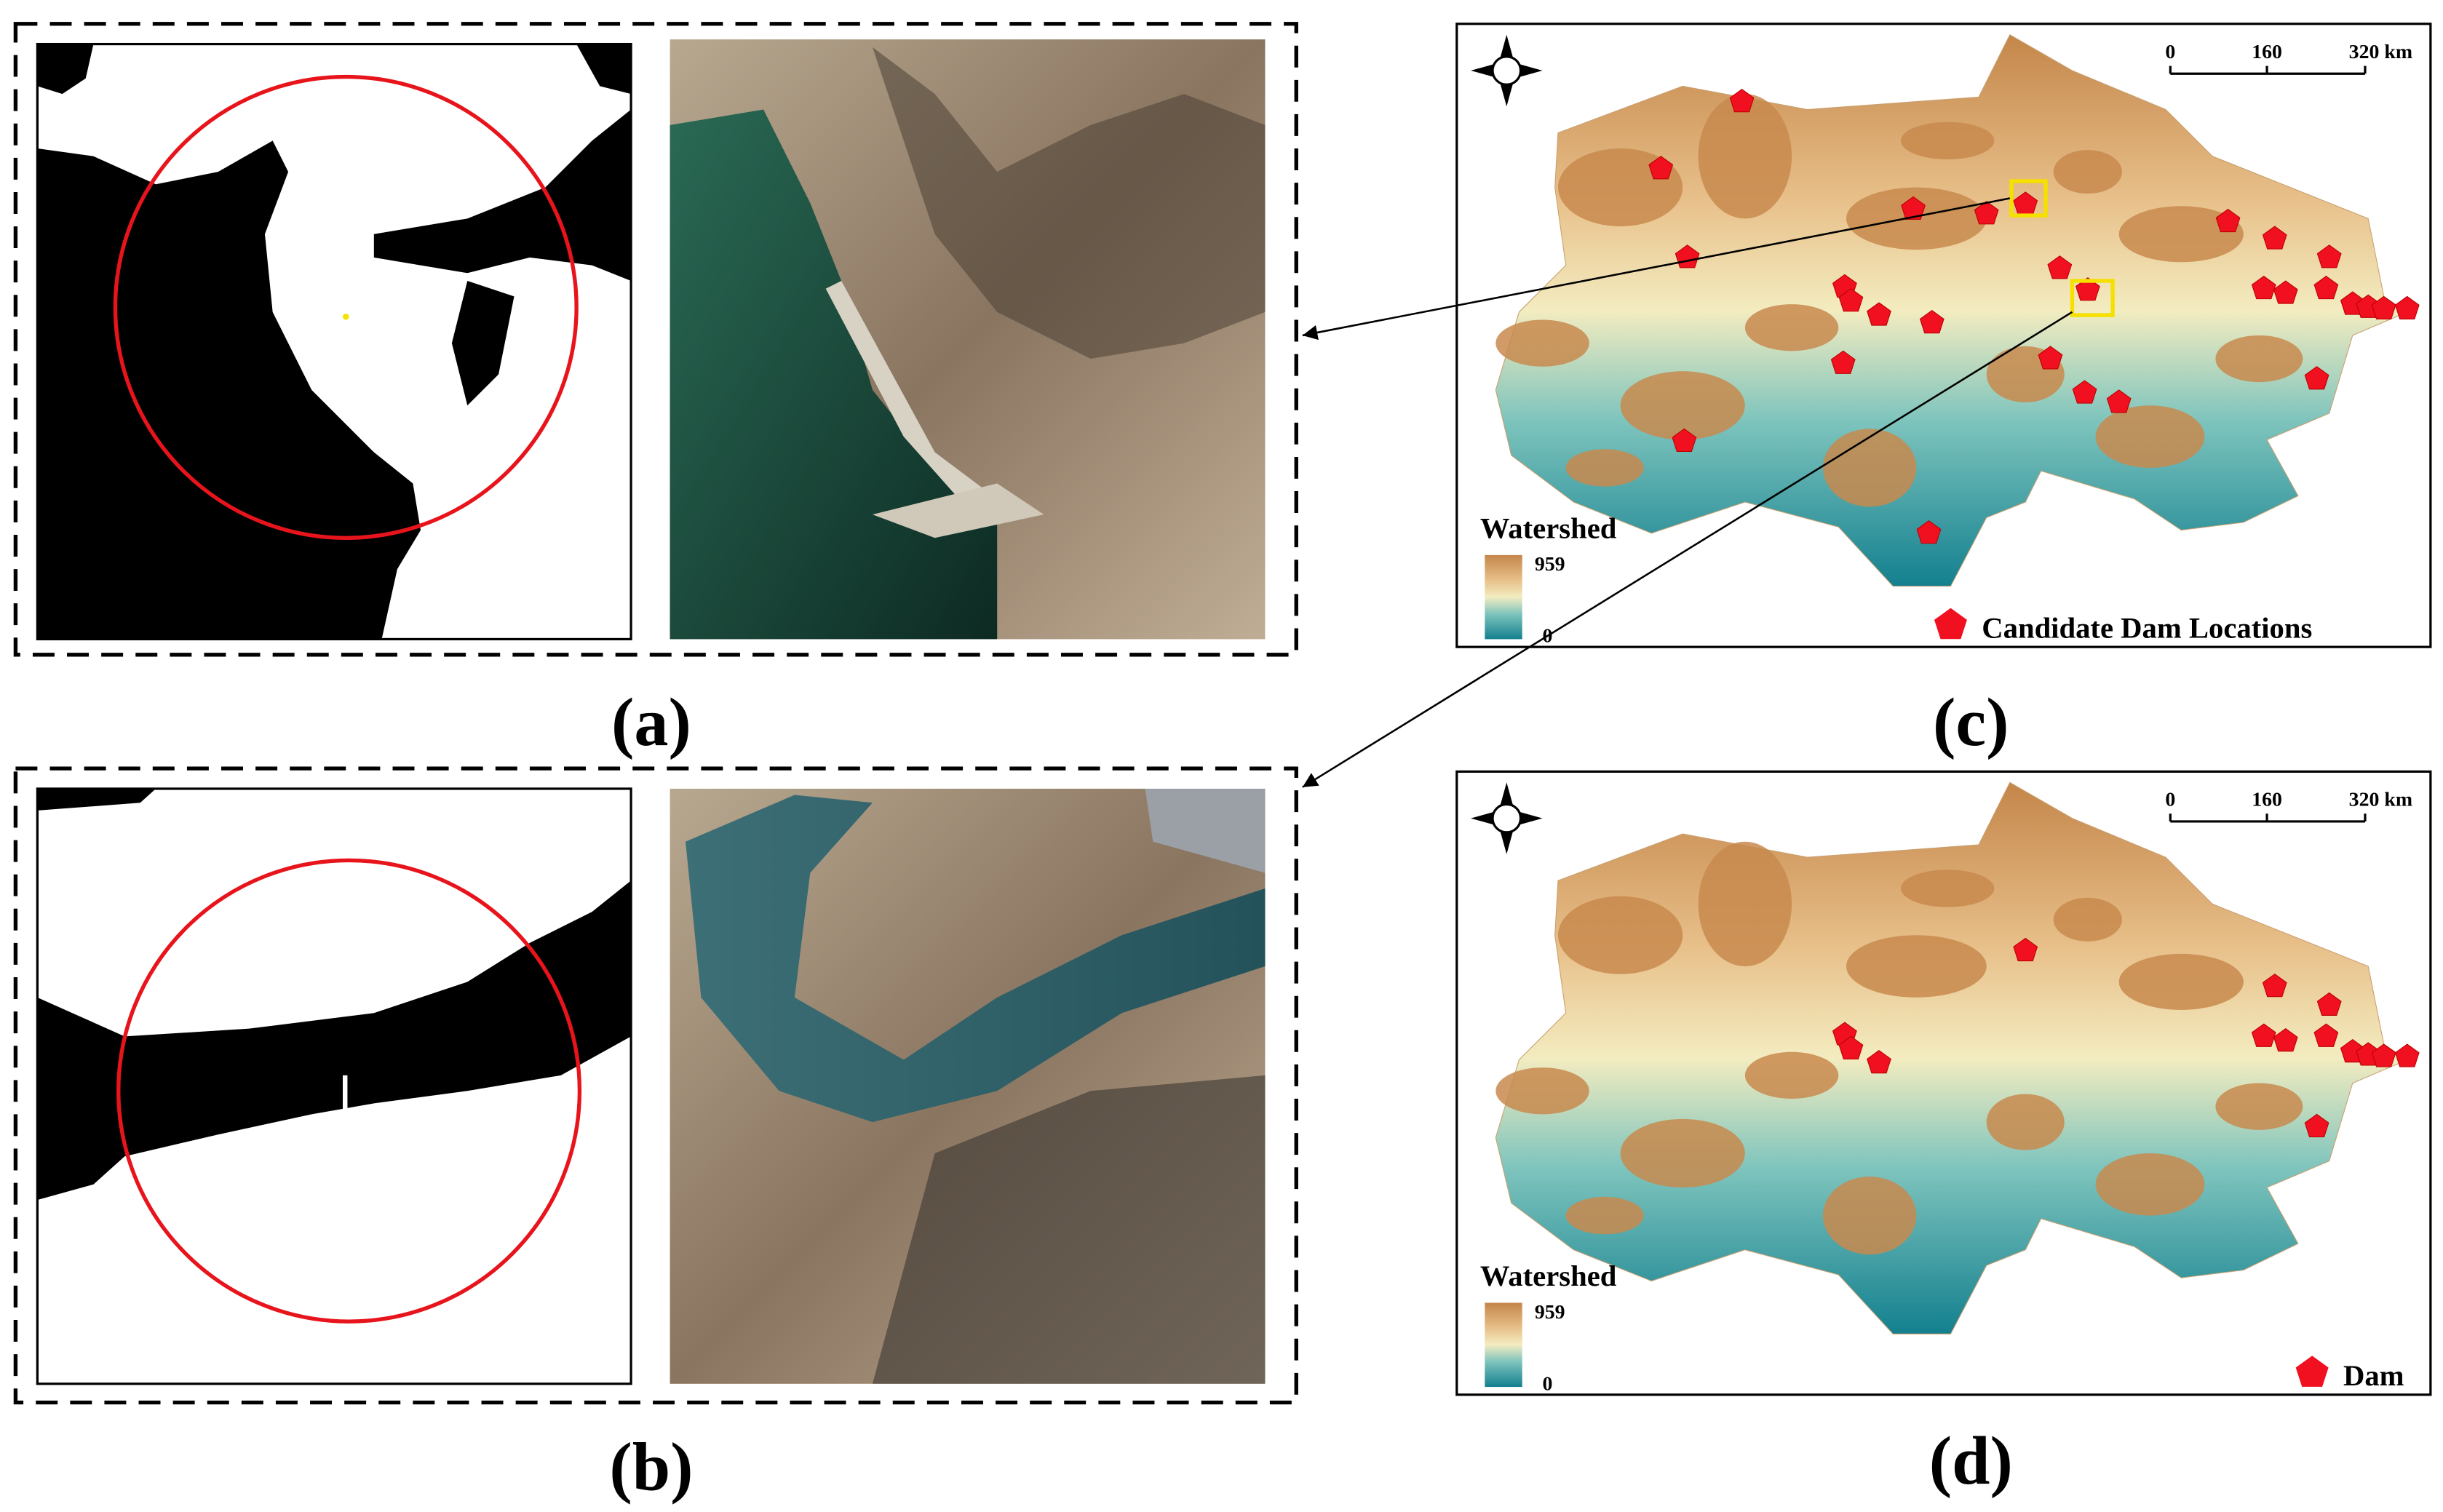  I want to click on panel-label: (b), so click(651, 1467).